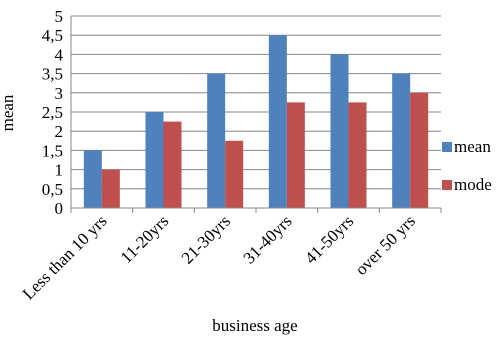 This screenshot has width=501, height=340. I want to click on y-tick-label: 0,5, so click(52, 189).